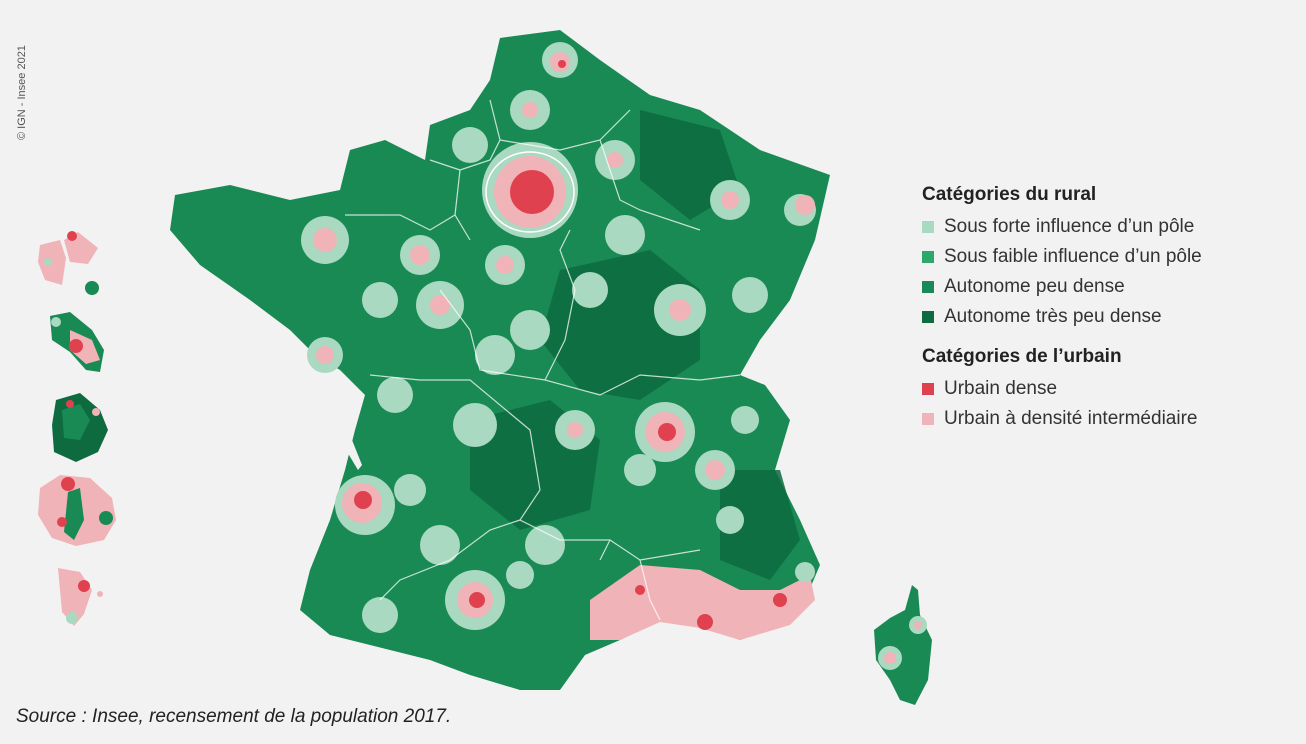 The width and height of the screenshot is (1306, 744). Describe the element at coordinates (351, 452) in the screenshot. I see `gironde-estuary` at that location.